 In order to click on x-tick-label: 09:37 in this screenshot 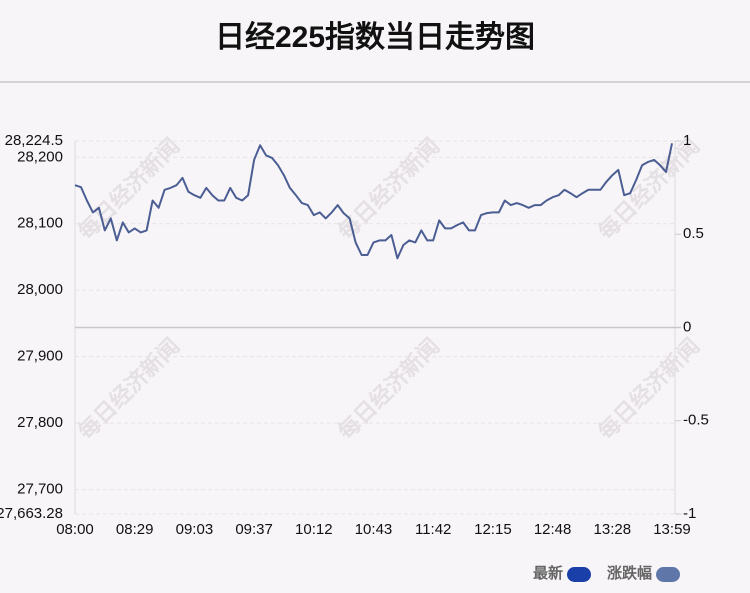, I will do `click(254, 529)`.